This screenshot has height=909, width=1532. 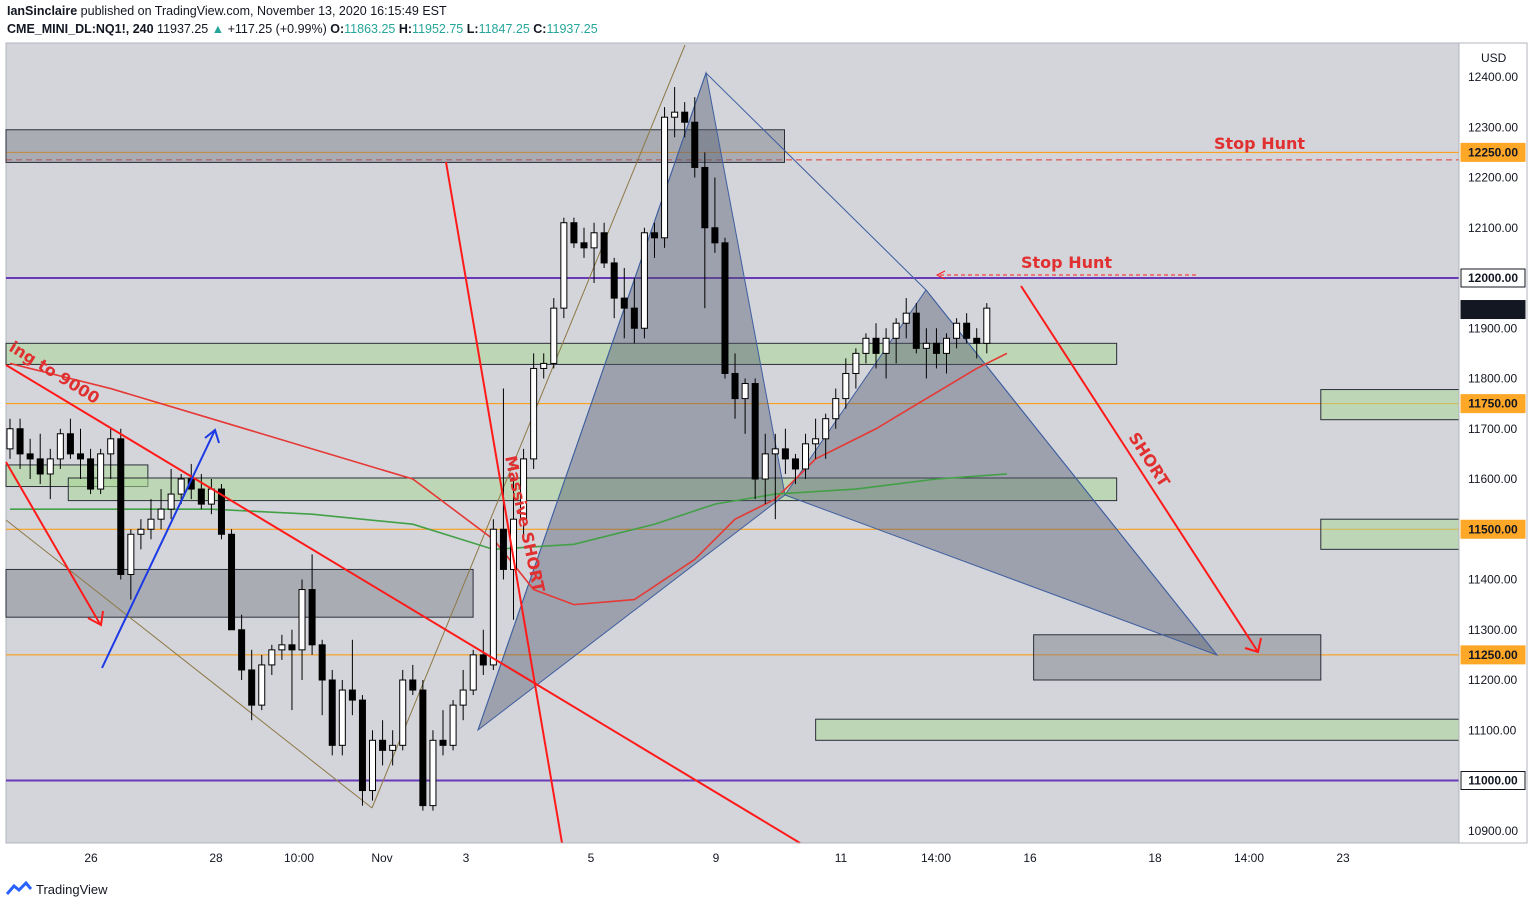 What do you see at coordinates (1493, 443) in the screenshot?
I see `price-axis` at bounding box center [1493, 443].